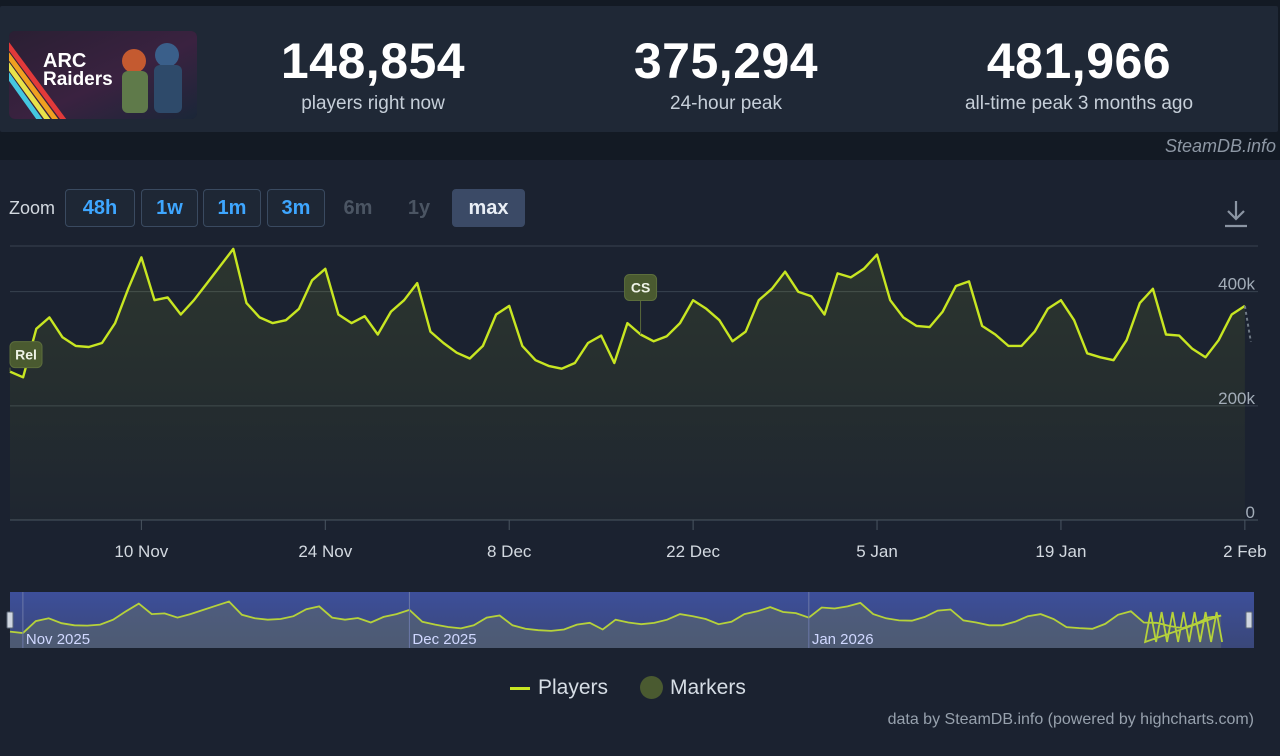 This screenshot has height=756, width=1280. I want to click on zoom-button-max: max, so click(488, 208).